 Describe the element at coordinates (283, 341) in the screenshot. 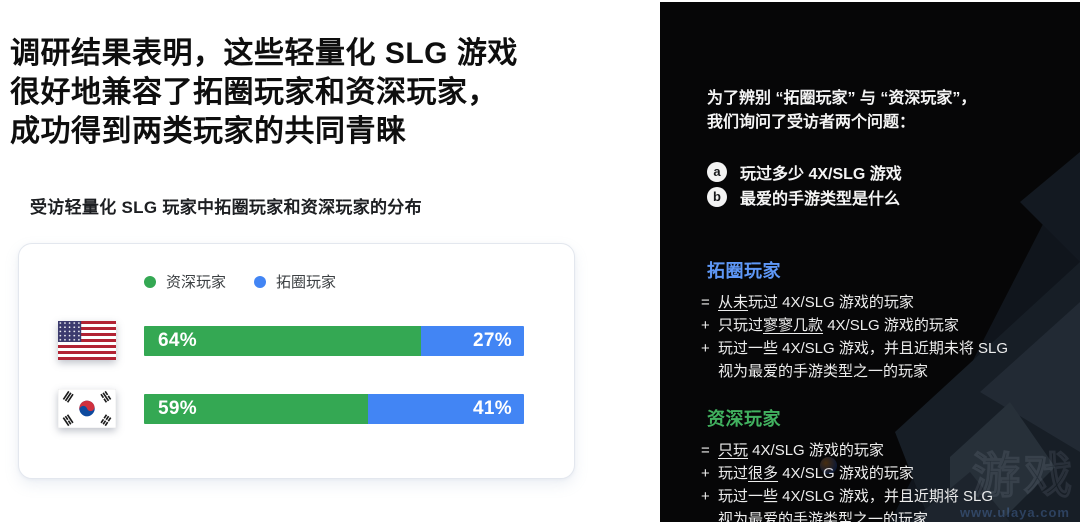

I see `bar-segment-veteran: 64%` at that location.